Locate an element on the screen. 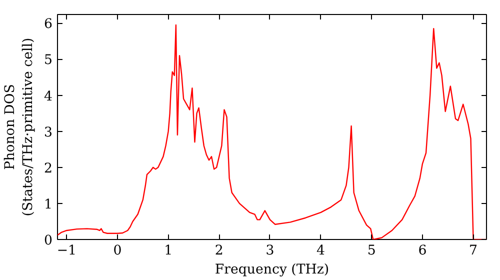 This screenshot has height=280, width=500. x-tick-label: −1 is located at coordinates (66, 251).